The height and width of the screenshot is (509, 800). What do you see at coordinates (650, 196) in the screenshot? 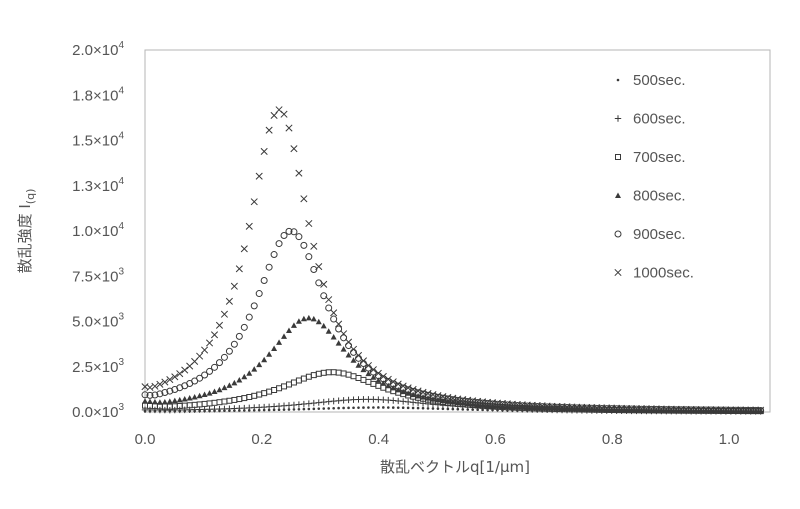
I see `legend-item: 800sec.` at bounding box center [650, 196].